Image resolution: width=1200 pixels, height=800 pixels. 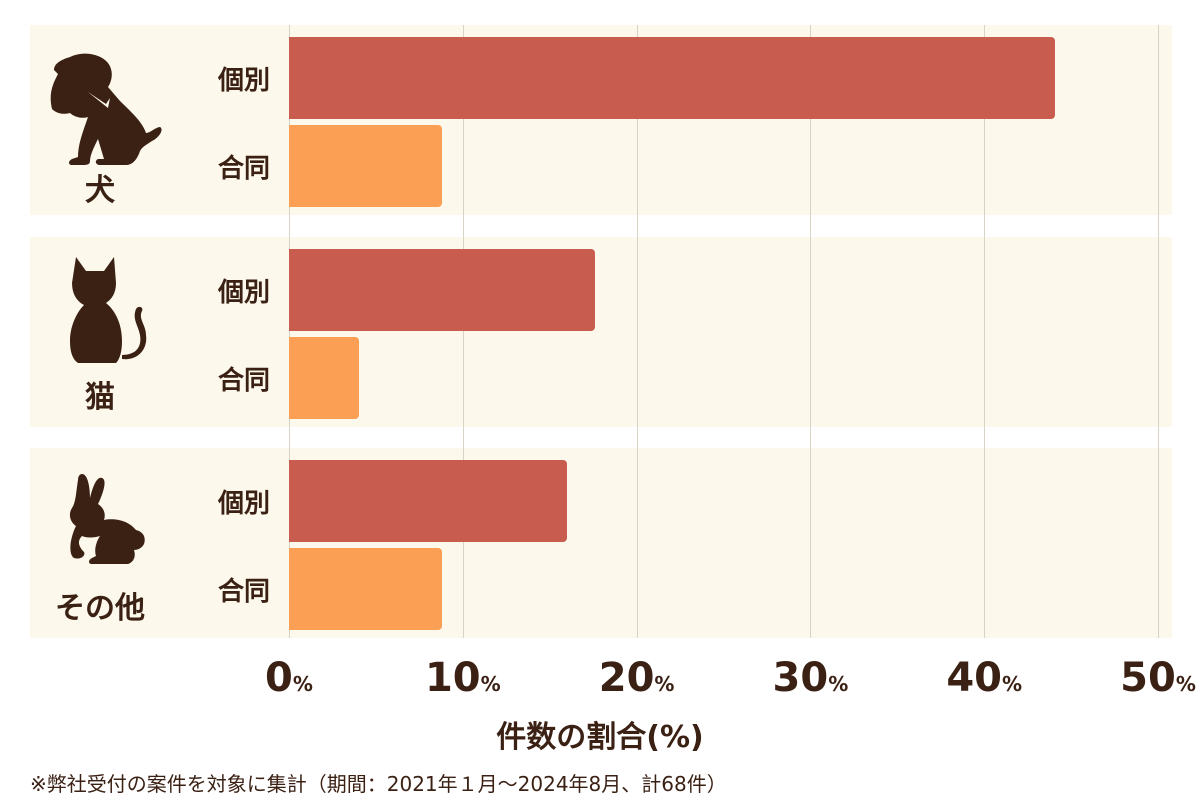 I want to click on x-tick-label: 30%, so click(x=810, y=678).